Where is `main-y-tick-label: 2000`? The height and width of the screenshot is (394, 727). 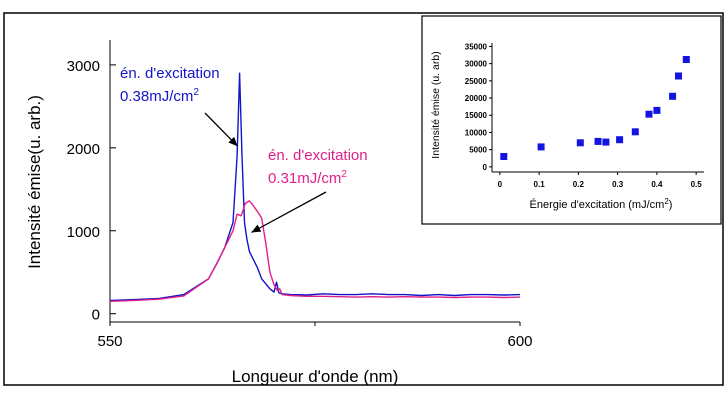 main-y-tick-label: 2000 is located at coordinates (83, 149).